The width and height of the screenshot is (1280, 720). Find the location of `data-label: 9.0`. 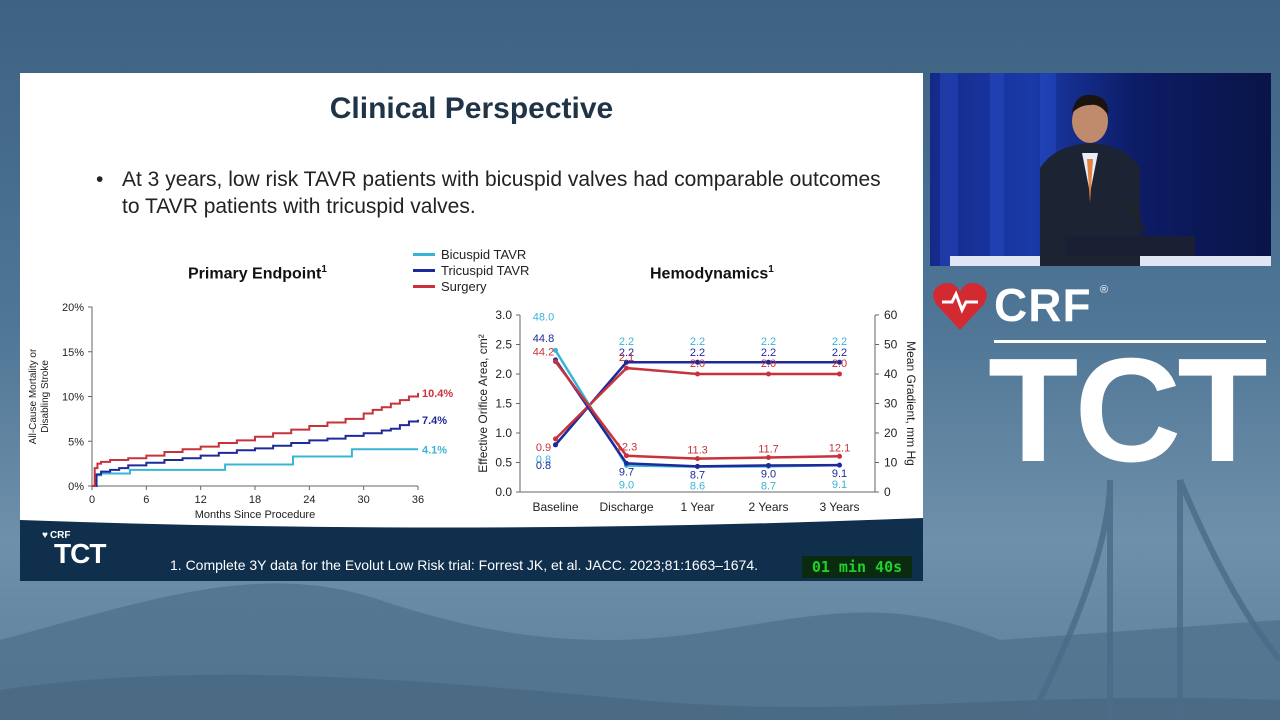

data-label: 9.0 is located at coordinates (768, 474).